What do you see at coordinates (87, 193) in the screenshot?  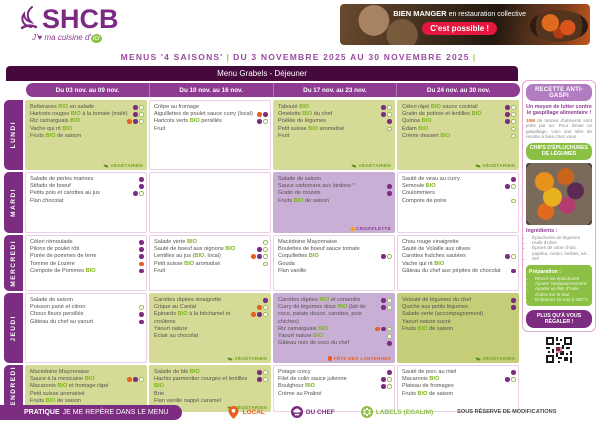 I see `menu-item: Petits pois et carottes au jus` at bounding box center [87, 193].